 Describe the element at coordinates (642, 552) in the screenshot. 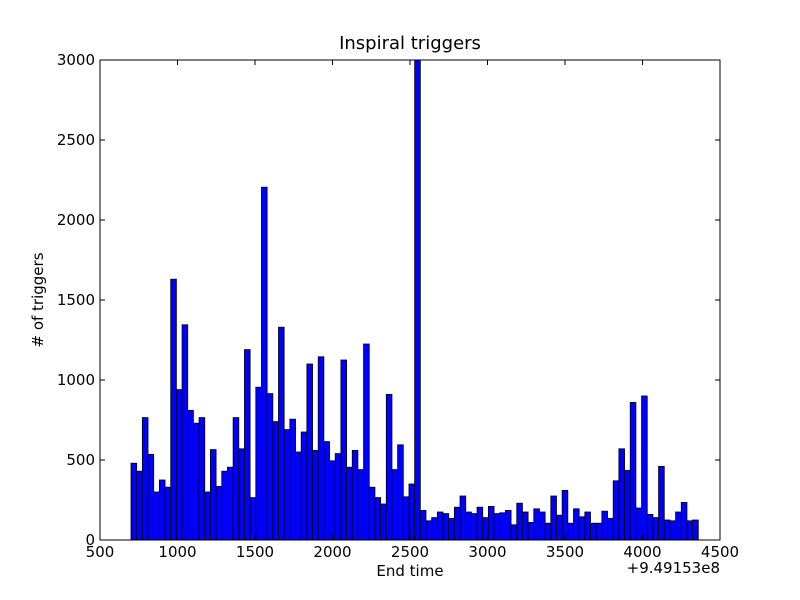

I see `x-tick-label: 4000` at that location.